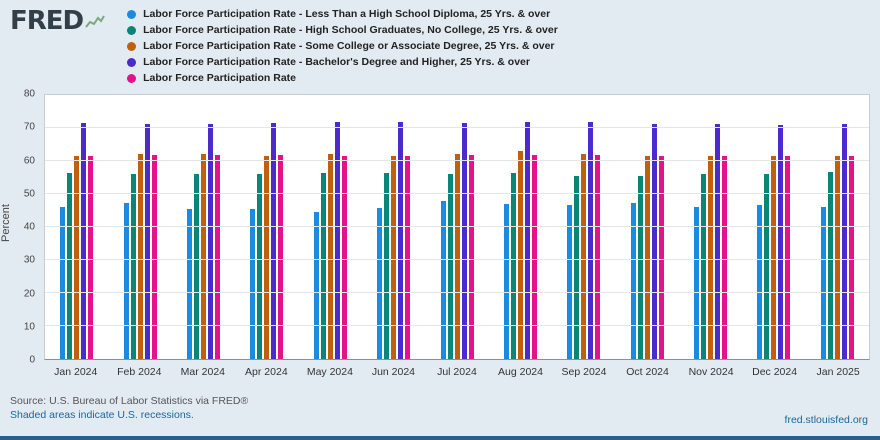  What do you see at coordinates (20, 227) in the screenshot?
I see `y-axis-ticks: 0 10 20 30 40 50 60 70 80` at bounding box center [20, 227].